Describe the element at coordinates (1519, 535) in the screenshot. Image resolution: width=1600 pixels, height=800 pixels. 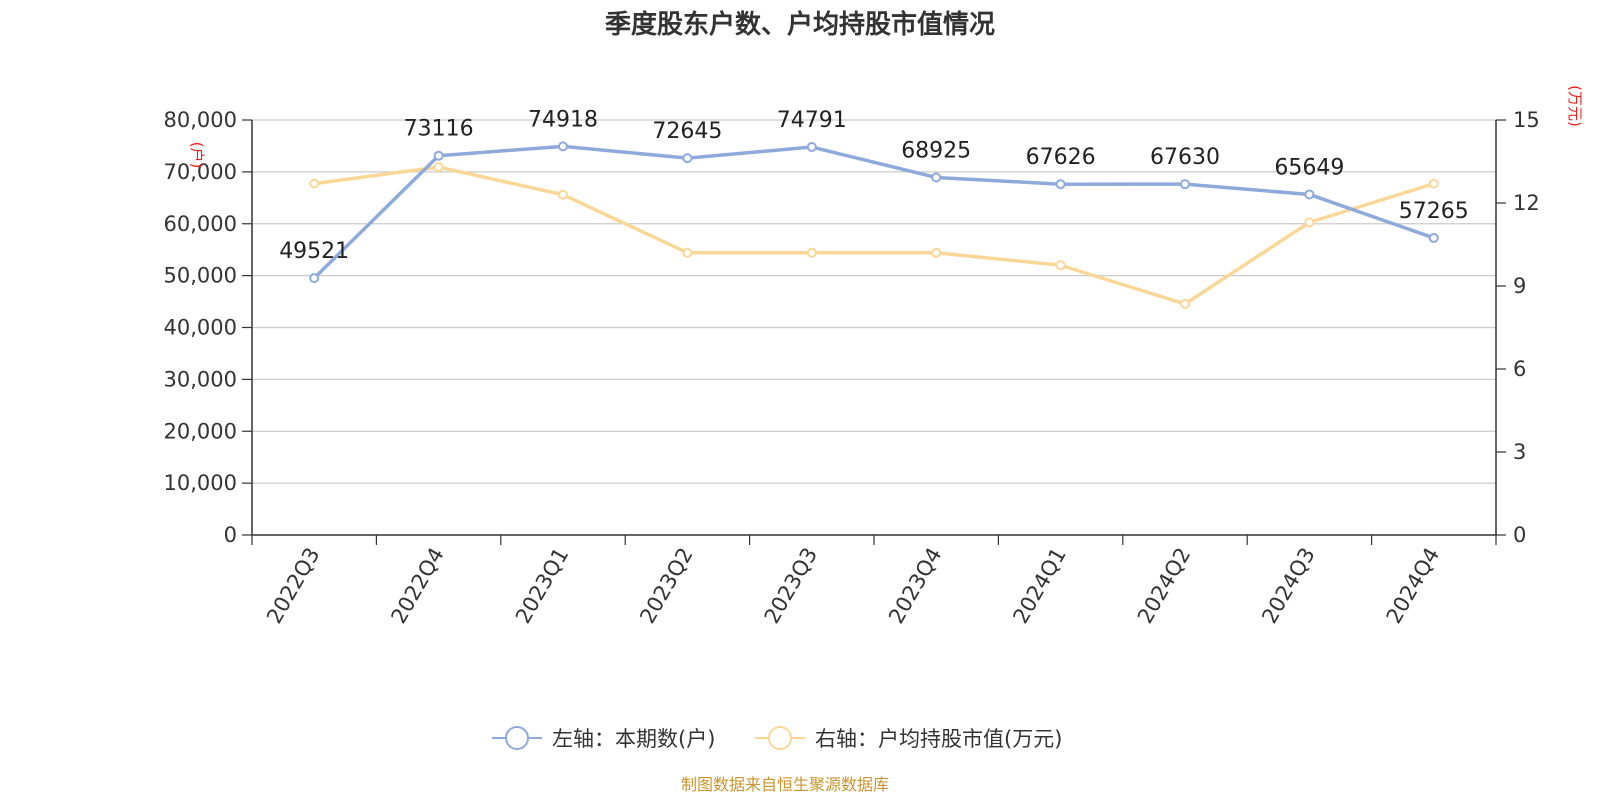
I see `right-tick-label: 0` at that location.